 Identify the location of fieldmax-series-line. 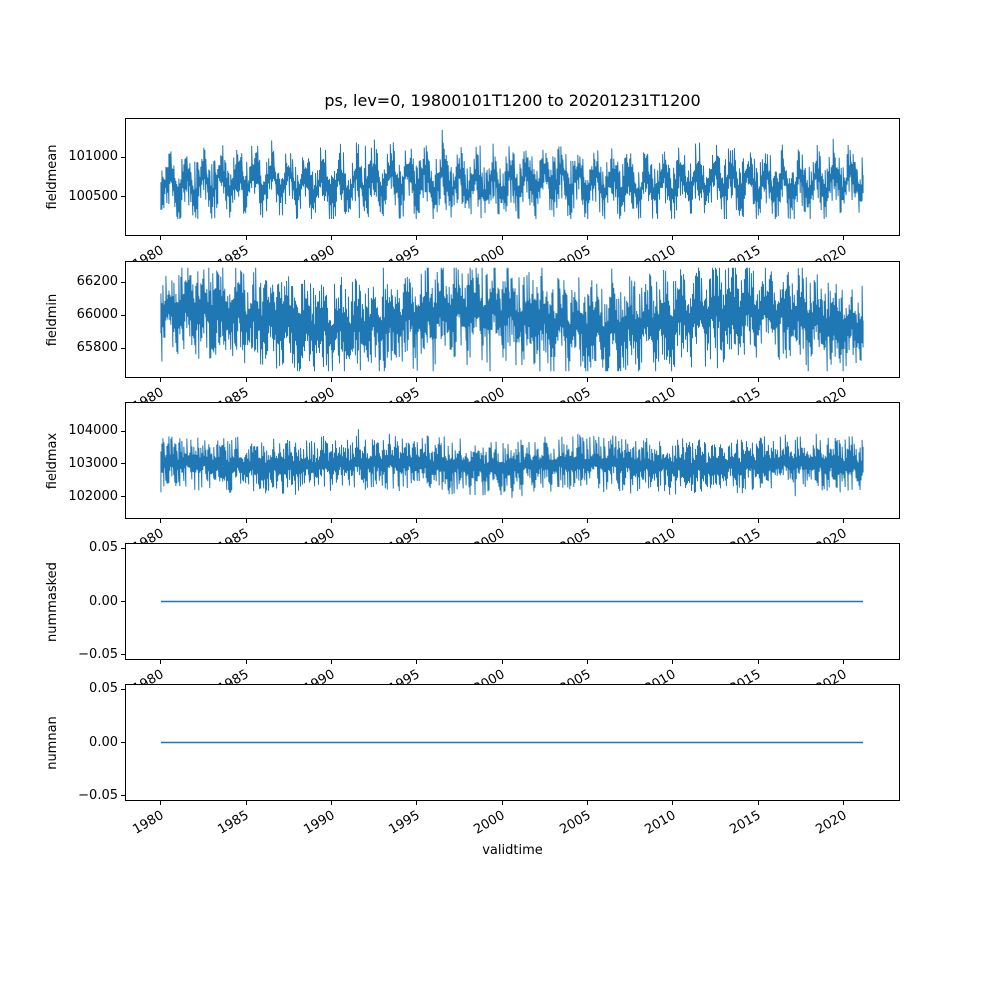
(512, 463).